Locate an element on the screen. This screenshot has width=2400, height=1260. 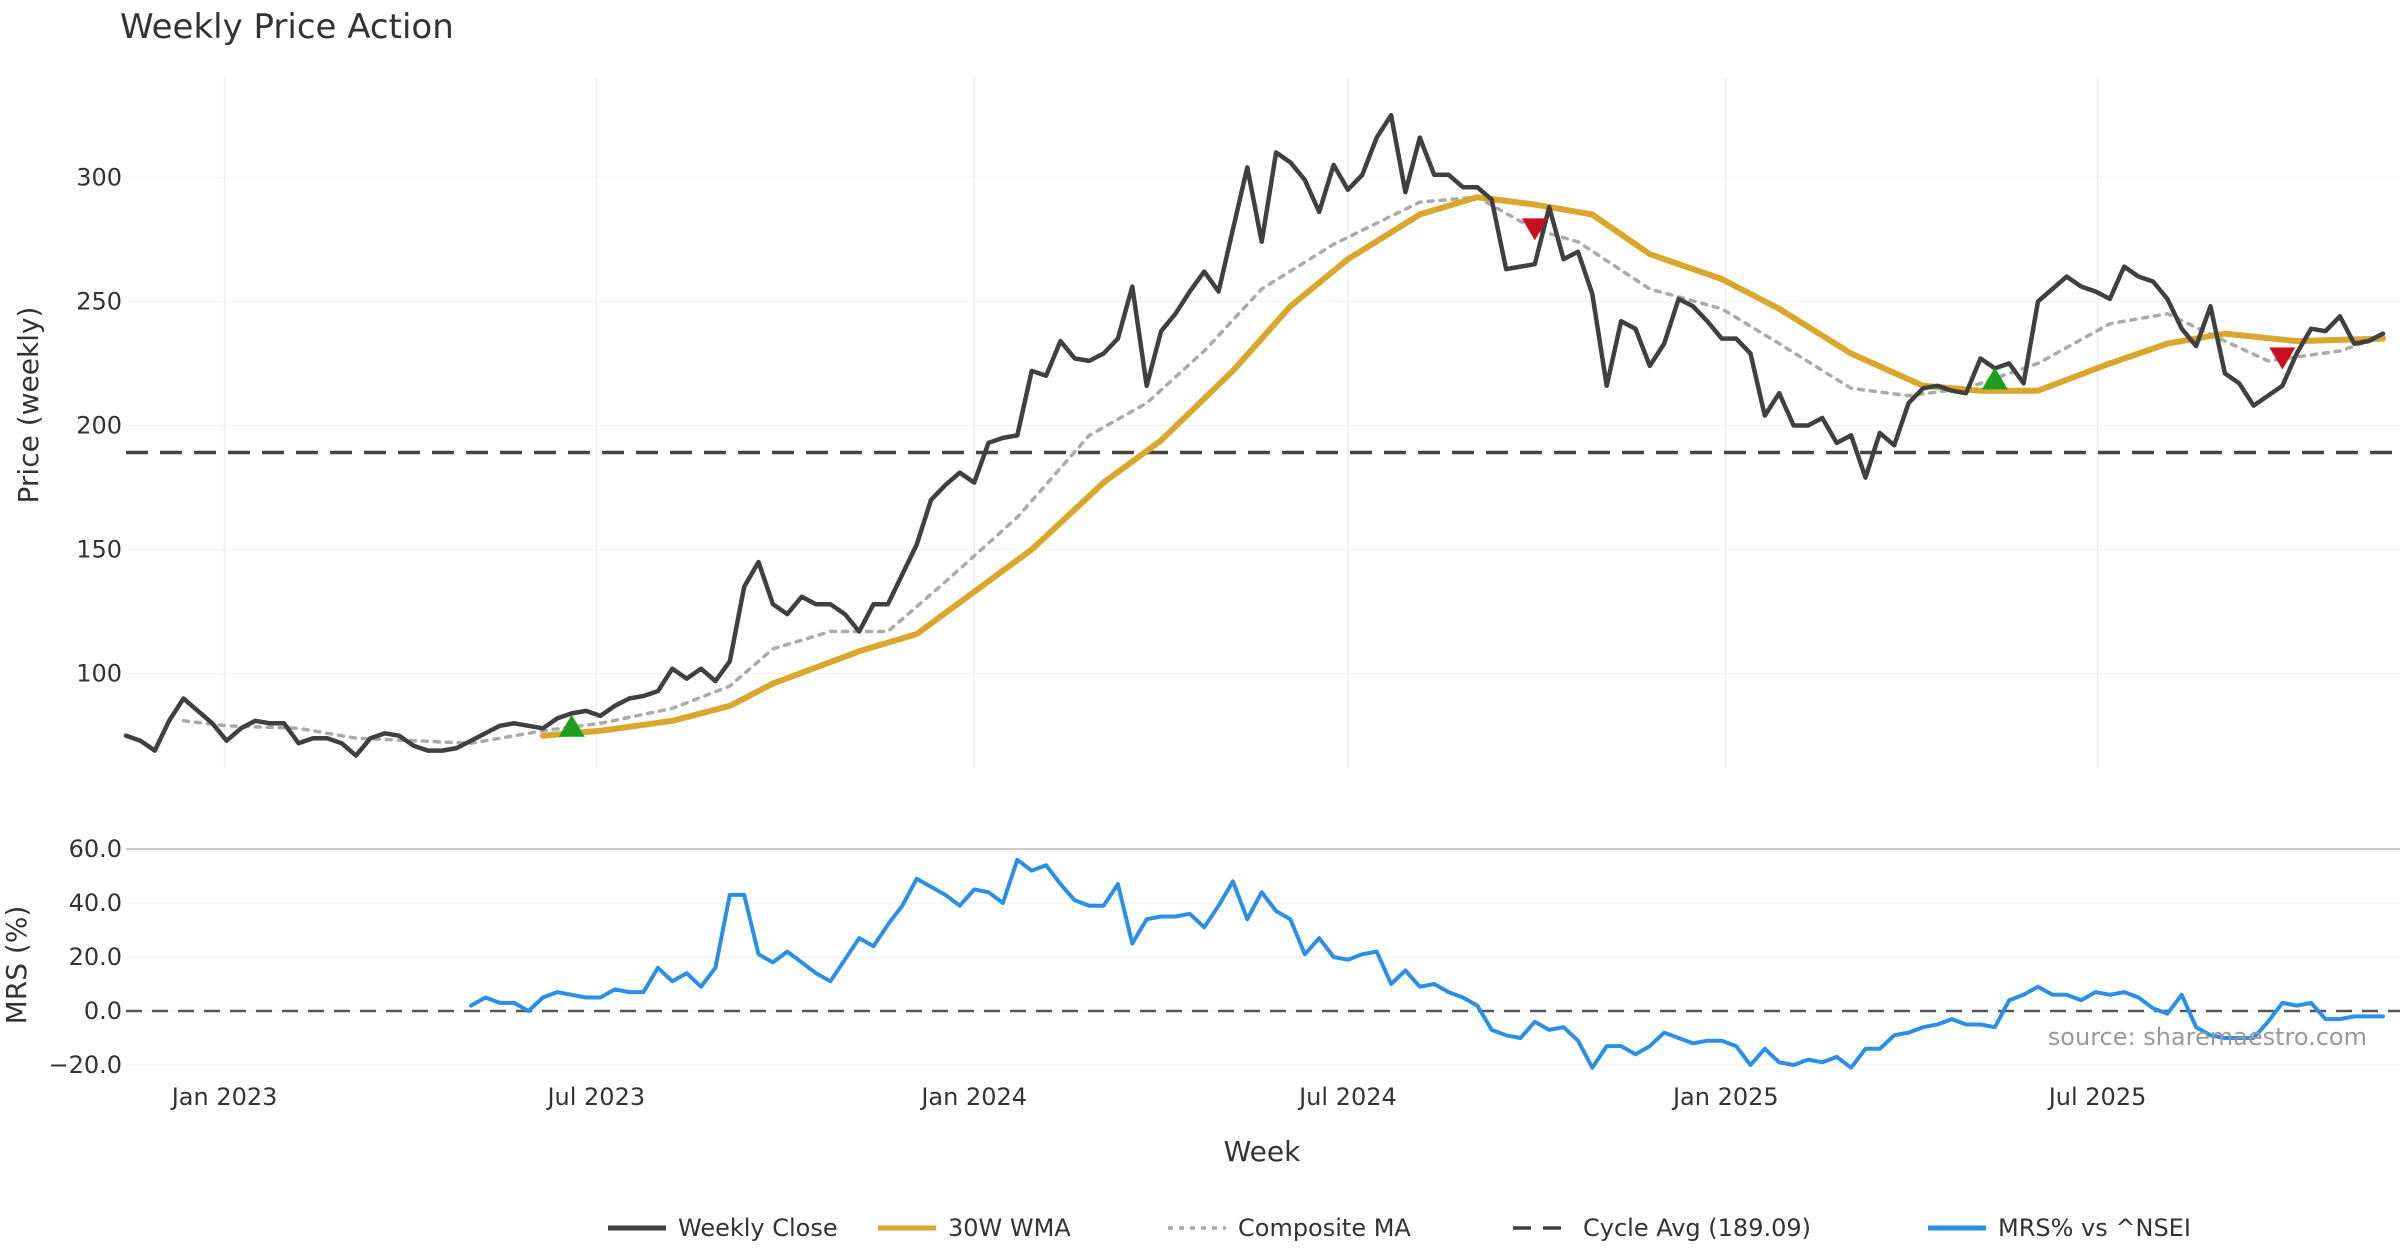
price-y-tick-label: 100 is located at coordinates (99, 674).